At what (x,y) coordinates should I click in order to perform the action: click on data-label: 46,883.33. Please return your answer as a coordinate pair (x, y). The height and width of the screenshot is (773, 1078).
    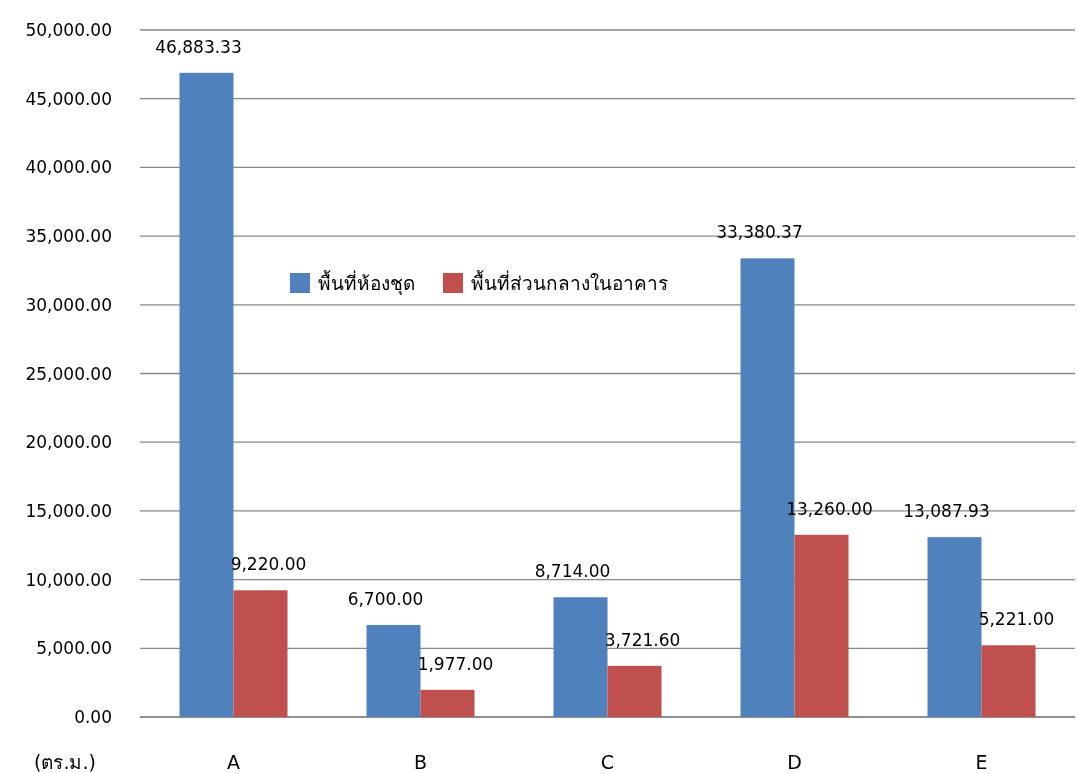
    Looking at the image, I should click on (198, 46).